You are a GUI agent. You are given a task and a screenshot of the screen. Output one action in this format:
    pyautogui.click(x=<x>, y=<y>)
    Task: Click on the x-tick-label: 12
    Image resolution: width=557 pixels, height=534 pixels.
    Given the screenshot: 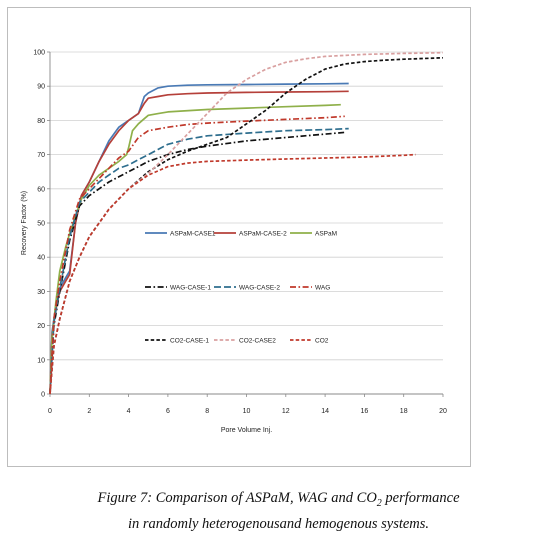 What is the action you would take?
    pyautogui.click(x=286, y=411)
    